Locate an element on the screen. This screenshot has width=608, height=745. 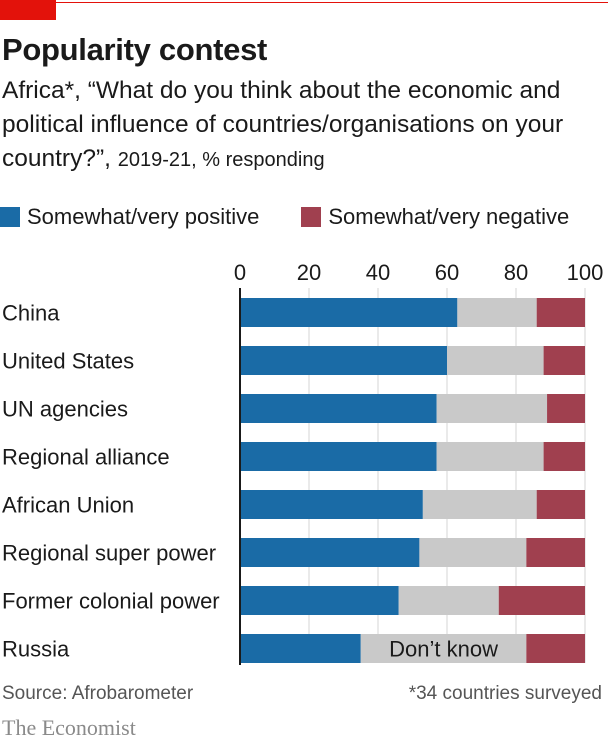
category-label: Russia is located at coordinates (36, 649).